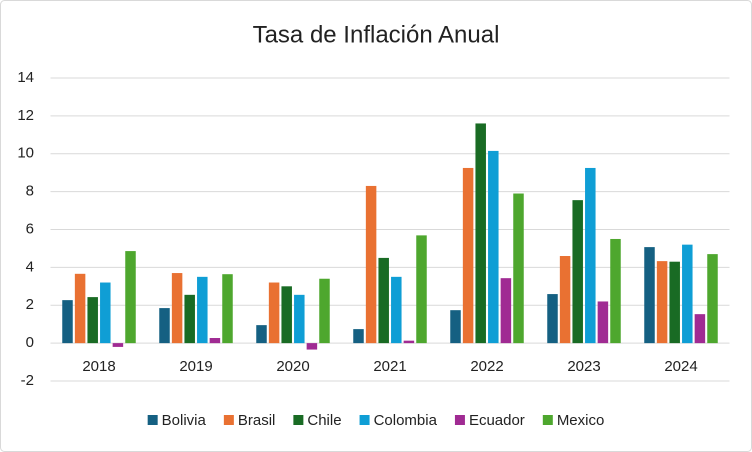 The height and width of the screenshot is (452, 752). I want to click on legend-label: Chile, so click(324, 420).